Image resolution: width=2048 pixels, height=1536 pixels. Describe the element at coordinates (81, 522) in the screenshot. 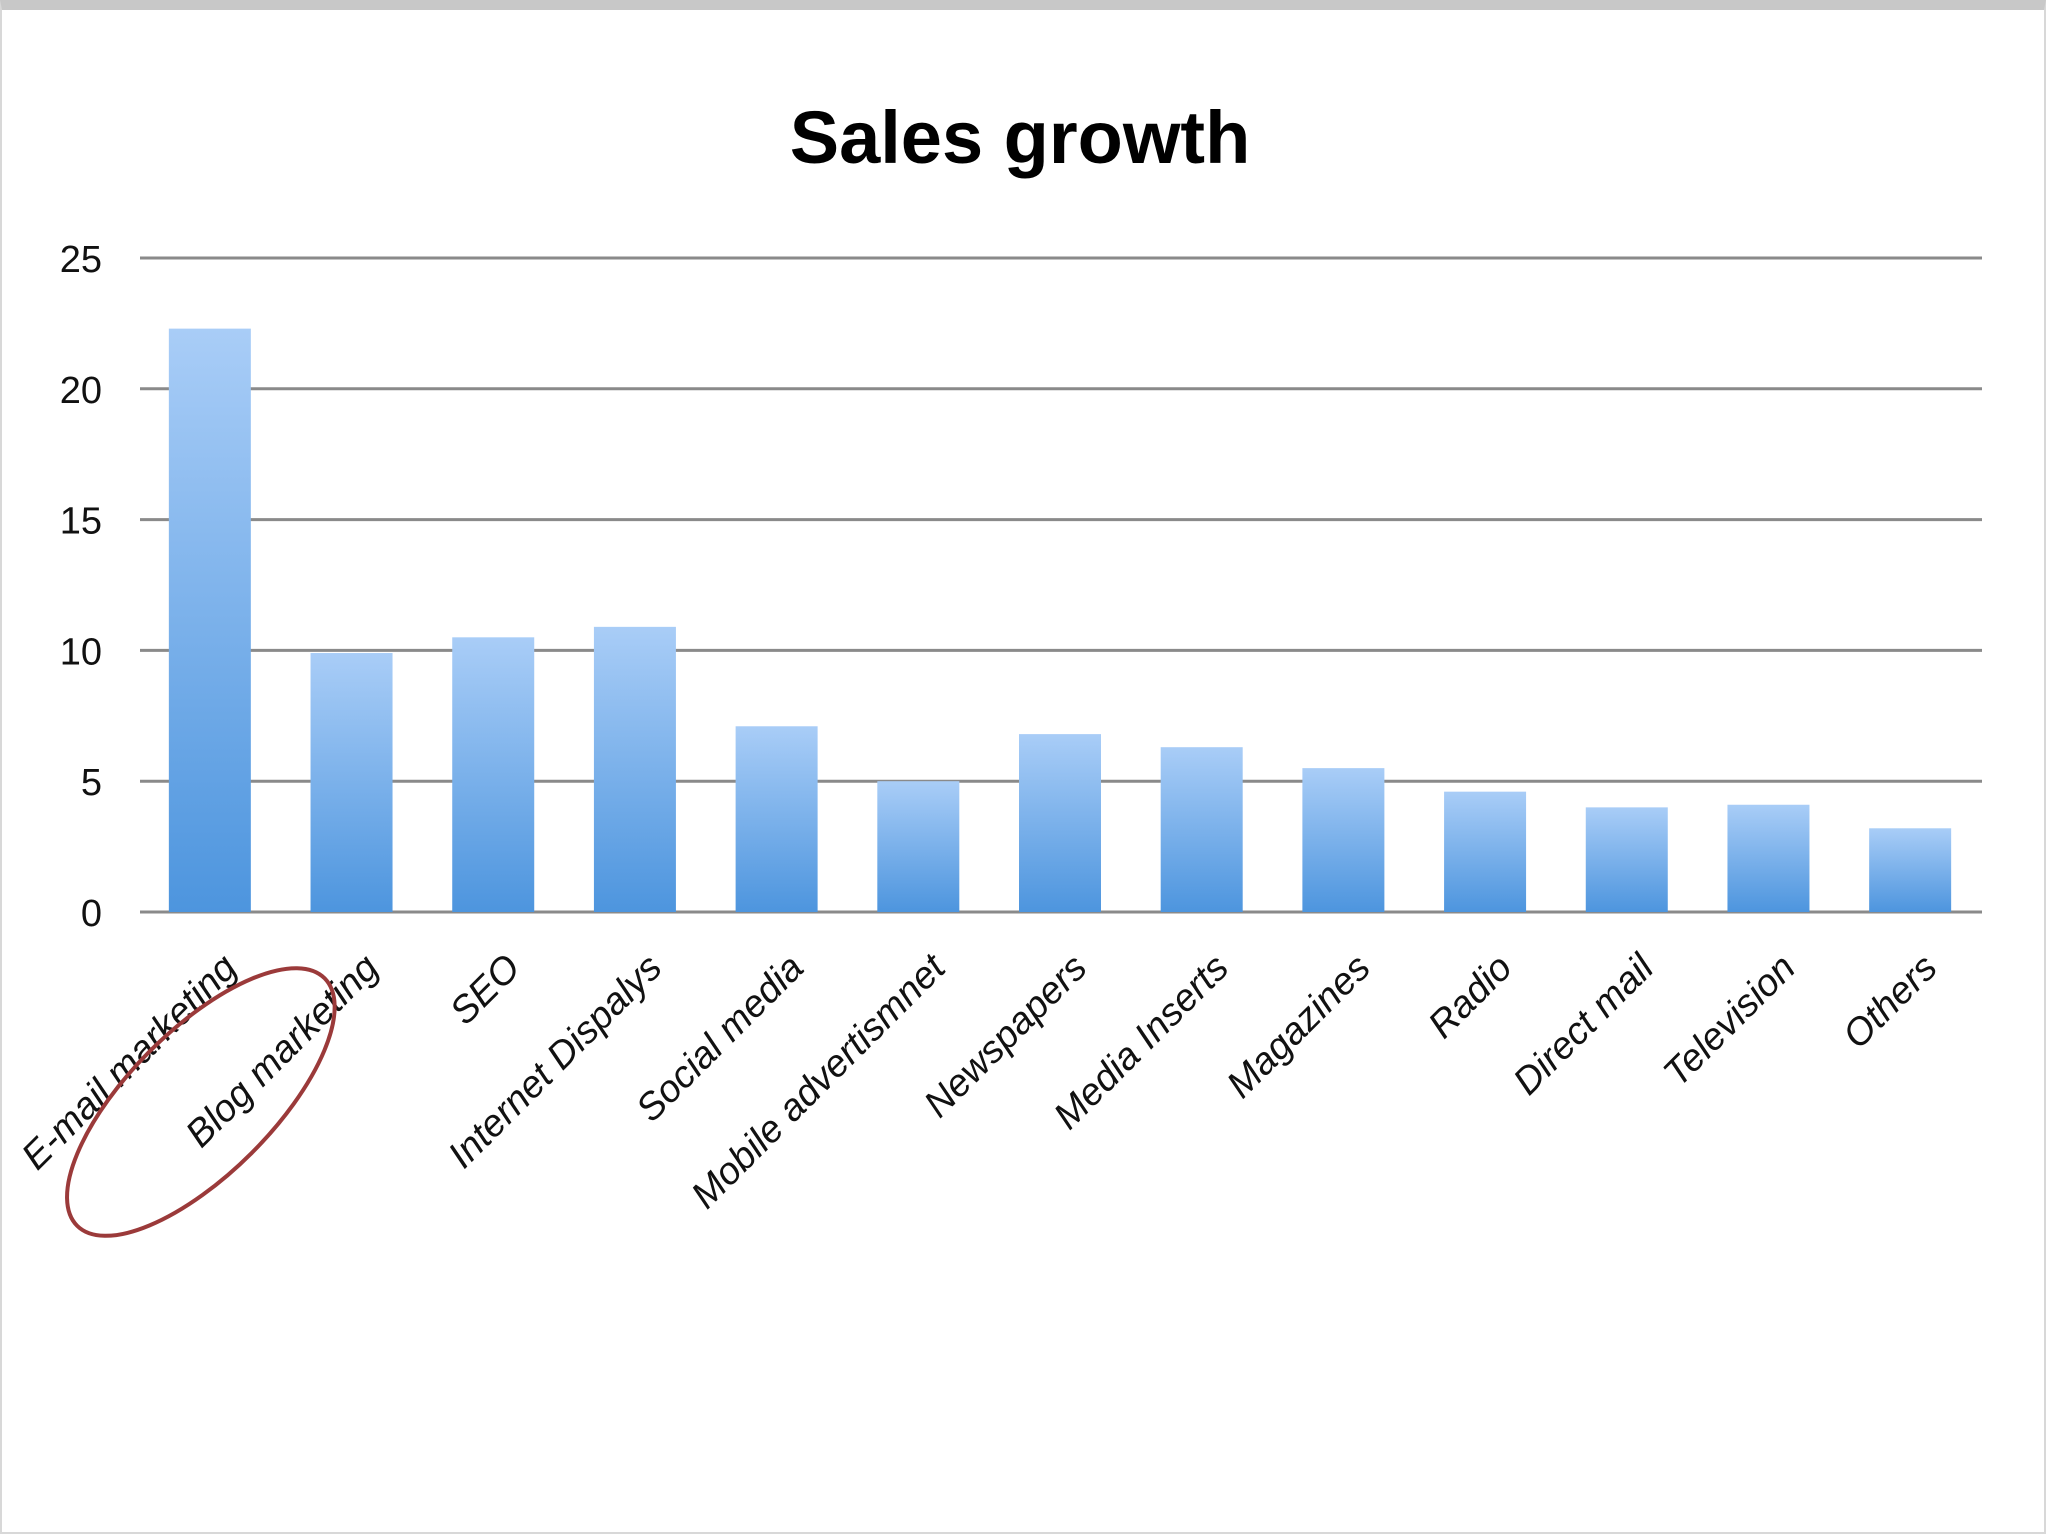

I see `y-tick-label: 15` at that location.